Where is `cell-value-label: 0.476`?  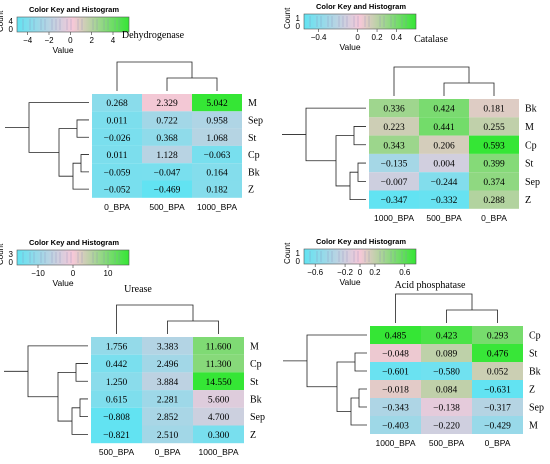
cell-value-label: 0.476 is located at coordinates (498, 355).